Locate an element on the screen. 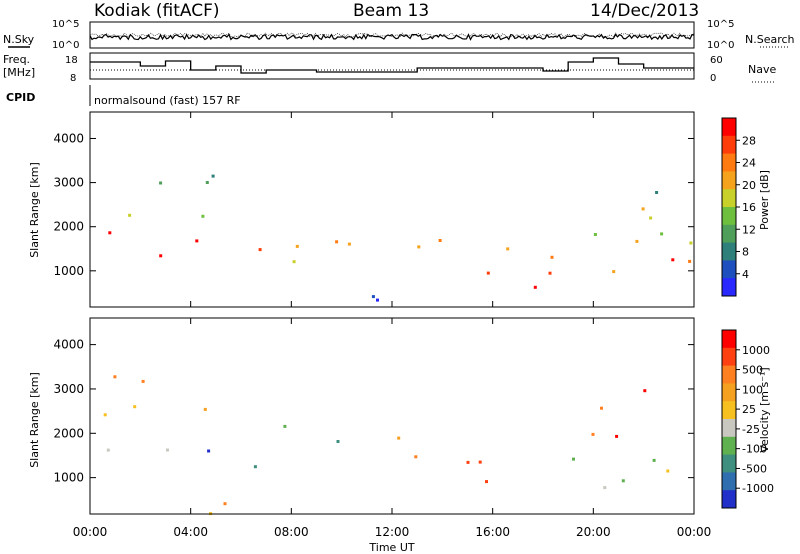  freq-step-line is located at coordinates (392, 65).